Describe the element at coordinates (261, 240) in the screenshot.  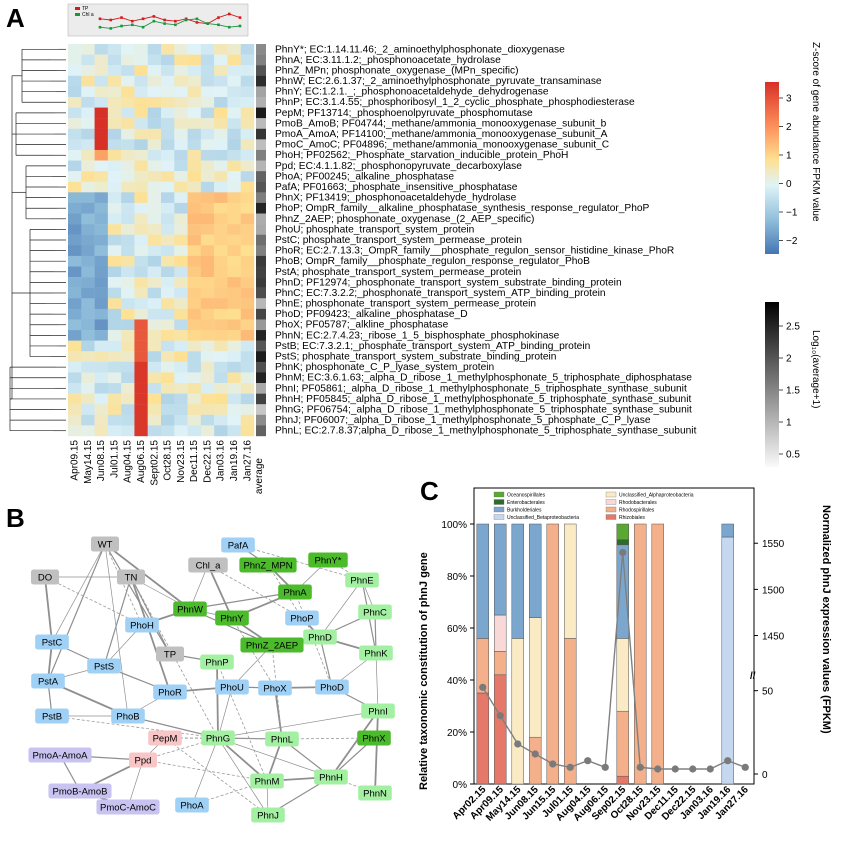
I see `average-column` at that location.